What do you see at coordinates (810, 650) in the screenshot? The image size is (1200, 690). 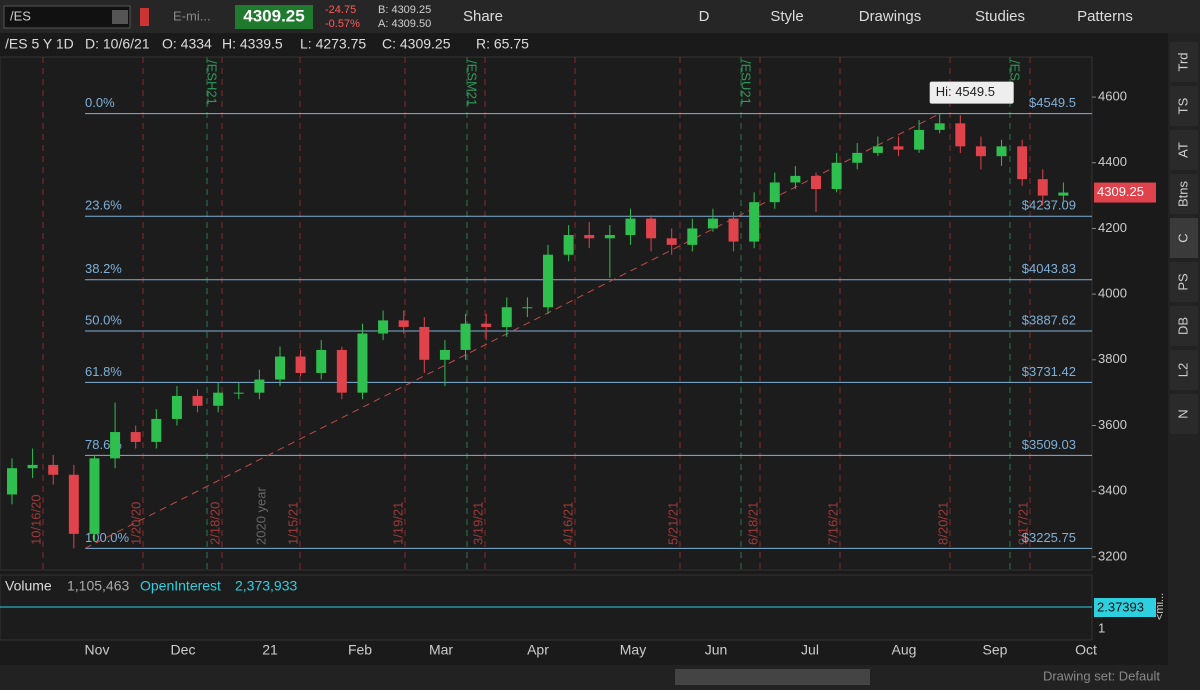 I see `x-tick-label: Jul` at bounding box center [810, 650].